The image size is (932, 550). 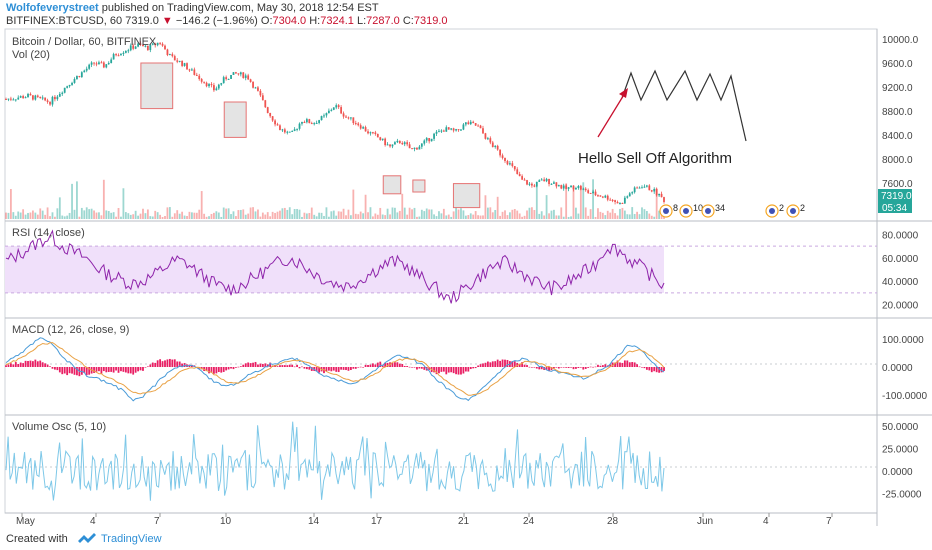 I want to click on low-value: 7287.0, so click(x=383, y=21).